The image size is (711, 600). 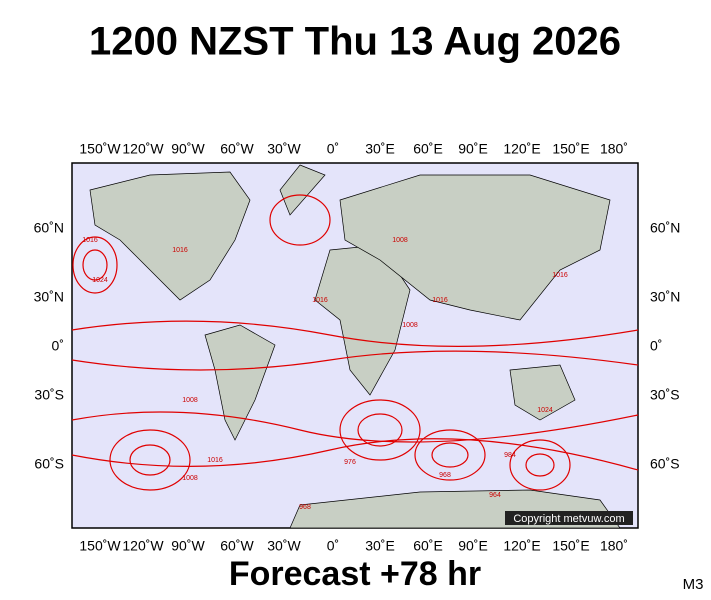 What do you see at coordinates (510, 455) in the screenshot?
I see `isobar-label: 984` at bounding box center [510, 455].